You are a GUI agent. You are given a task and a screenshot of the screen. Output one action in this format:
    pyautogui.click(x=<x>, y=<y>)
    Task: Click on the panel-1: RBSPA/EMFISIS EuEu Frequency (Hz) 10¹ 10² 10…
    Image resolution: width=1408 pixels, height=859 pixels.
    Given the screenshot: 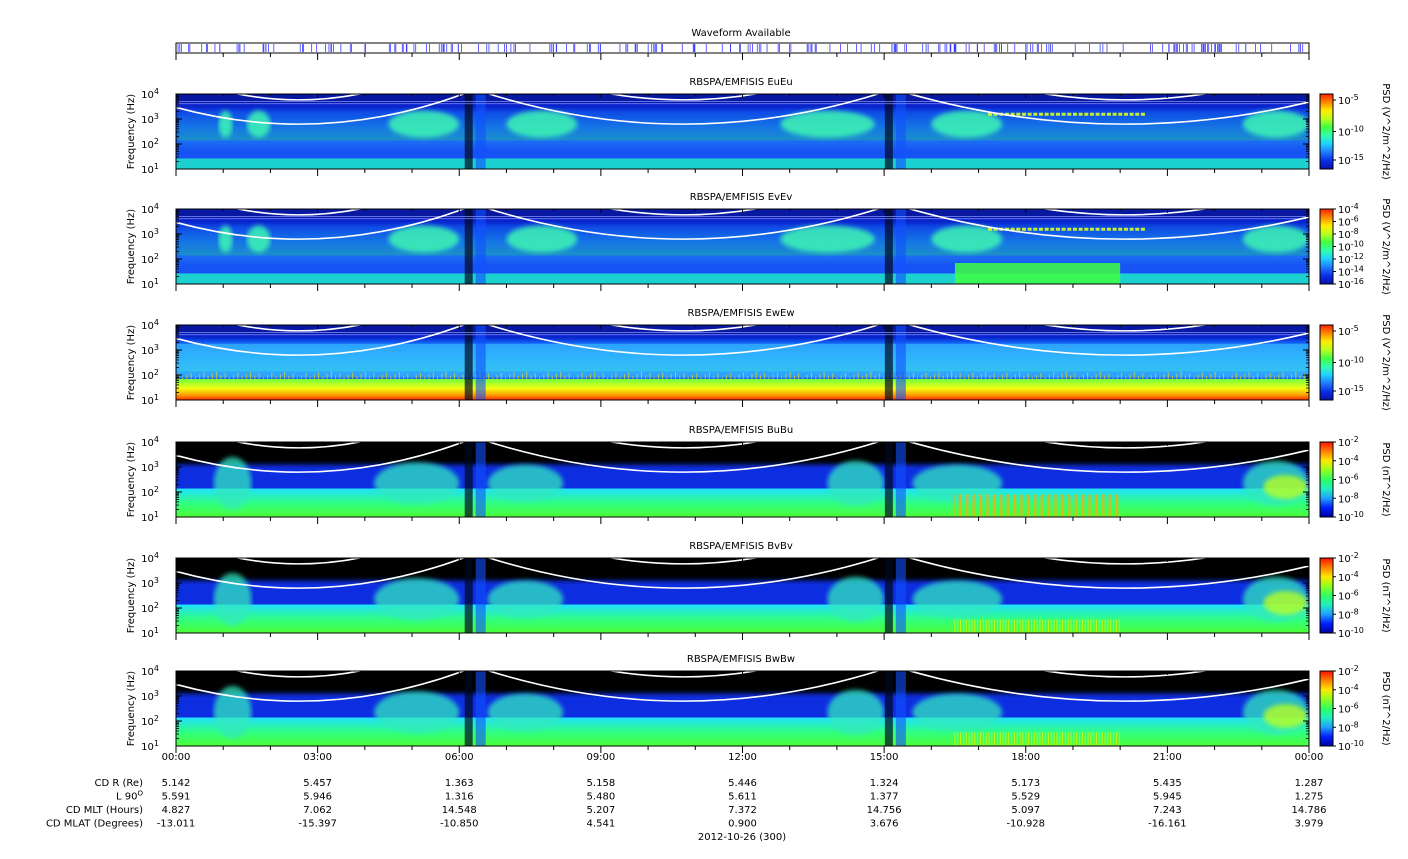 What is the action you would take?
    pyautogui.click(x=758, y=128)
    